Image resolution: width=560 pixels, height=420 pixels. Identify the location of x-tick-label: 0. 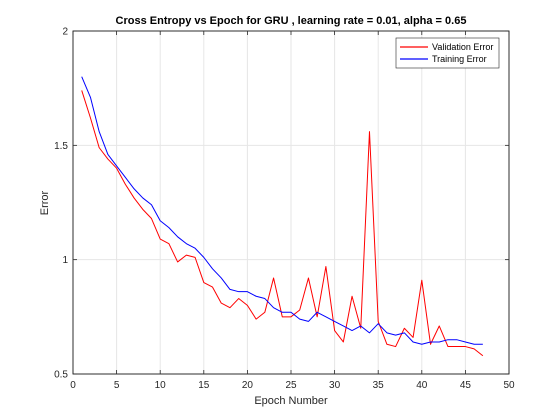
(73, 385).